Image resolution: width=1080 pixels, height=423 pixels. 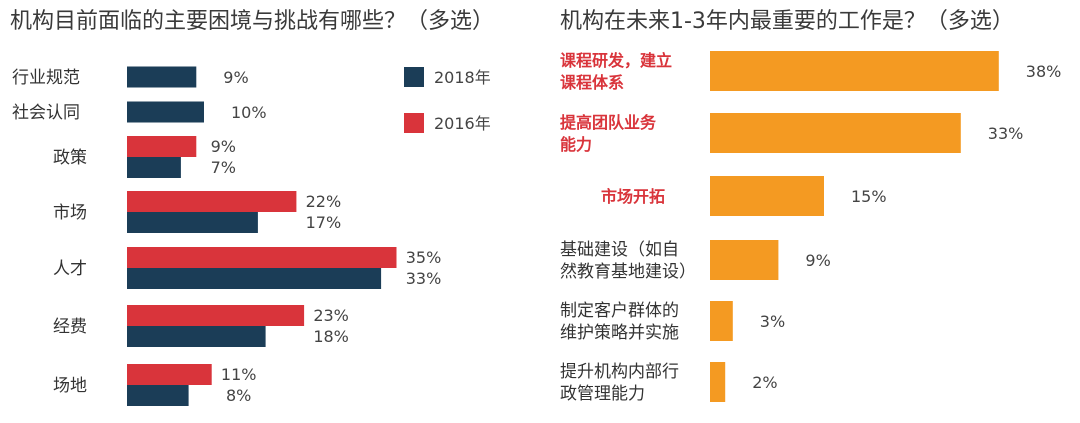 What do you see at coordinates (619, 333) in the screenshot?
I see `category-label: 维护策略并实施` at bounding box center [619, 333].